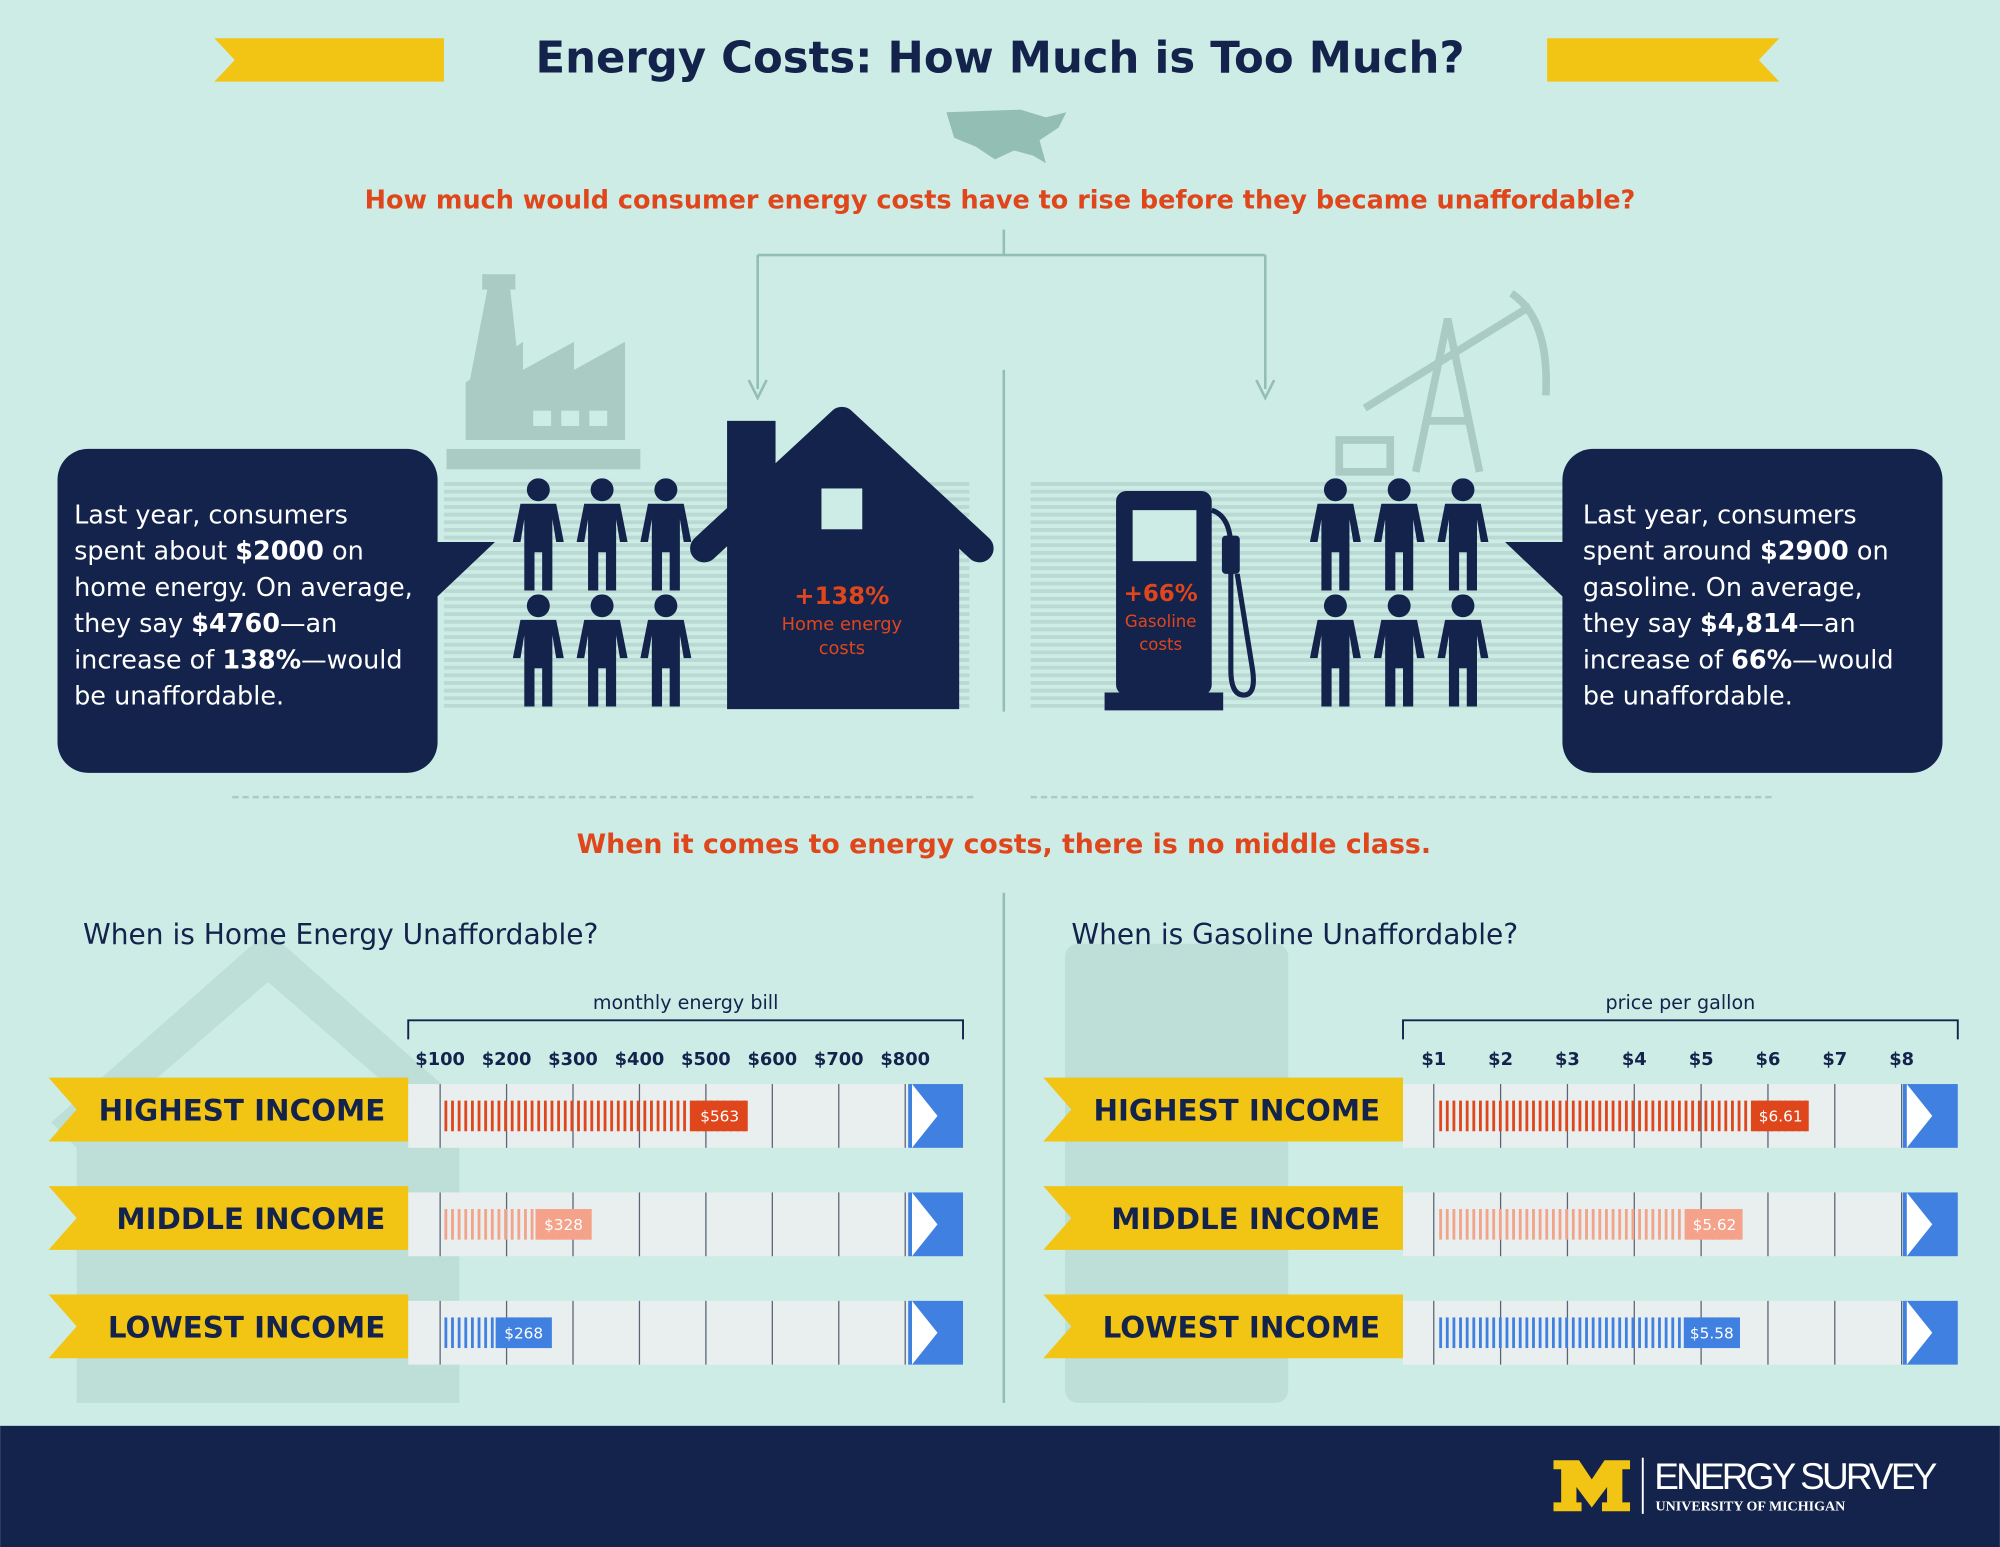 This screenshot has width=2000, height=1547. Describe the element at coordinates (154, 552) in the screenshot. I see `callout-run: spent about` at that location.